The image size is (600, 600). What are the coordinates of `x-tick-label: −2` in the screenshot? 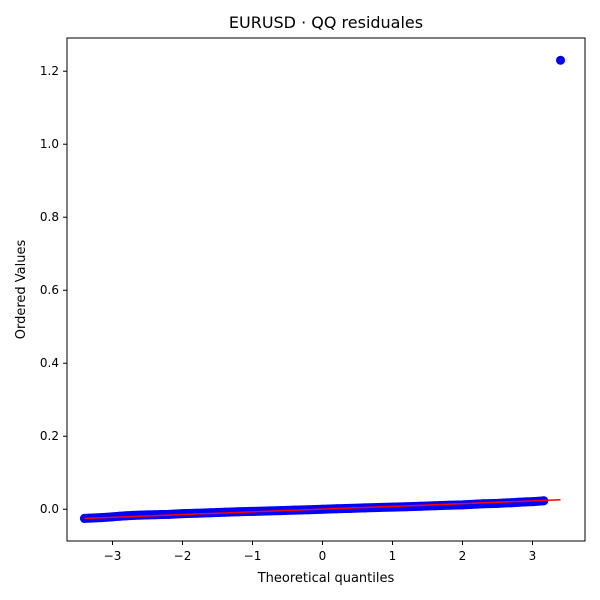 It's located at (183, 556).